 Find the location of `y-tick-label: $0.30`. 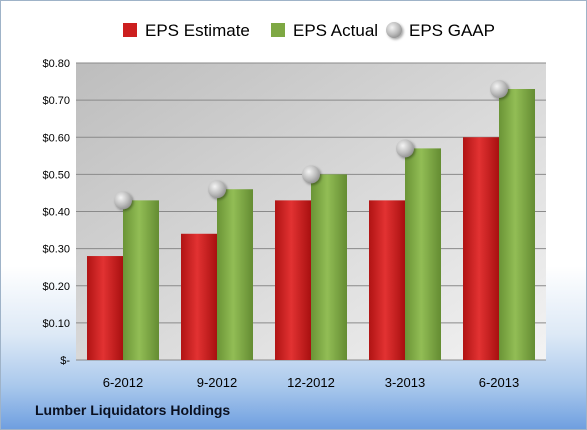

y-tick-label: $0.30 is located at coordinates (56, 250).